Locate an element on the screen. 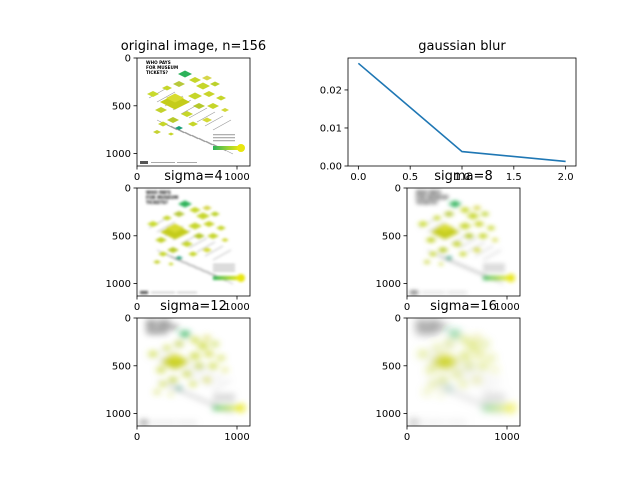 The height and width of the screenshot is (480, 640). x-tick-label: 0.5 is located at coordinates (410, 177).